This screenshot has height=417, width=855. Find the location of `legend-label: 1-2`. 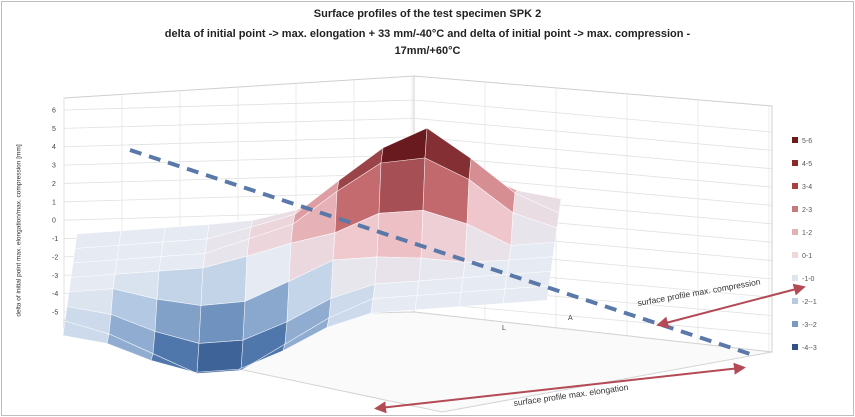

legend-label: 1-2 is located at coordinates (807, 233).